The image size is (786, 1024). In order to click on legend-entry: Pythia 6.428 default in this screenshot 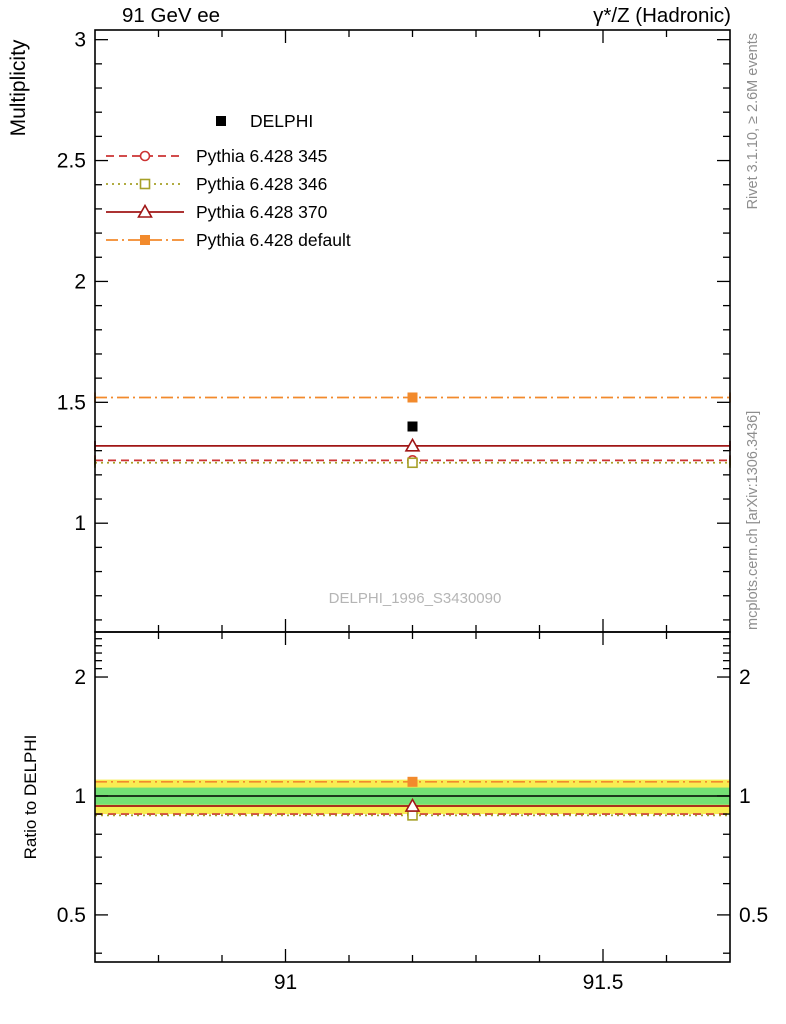, I will do `click(228, 240)`.